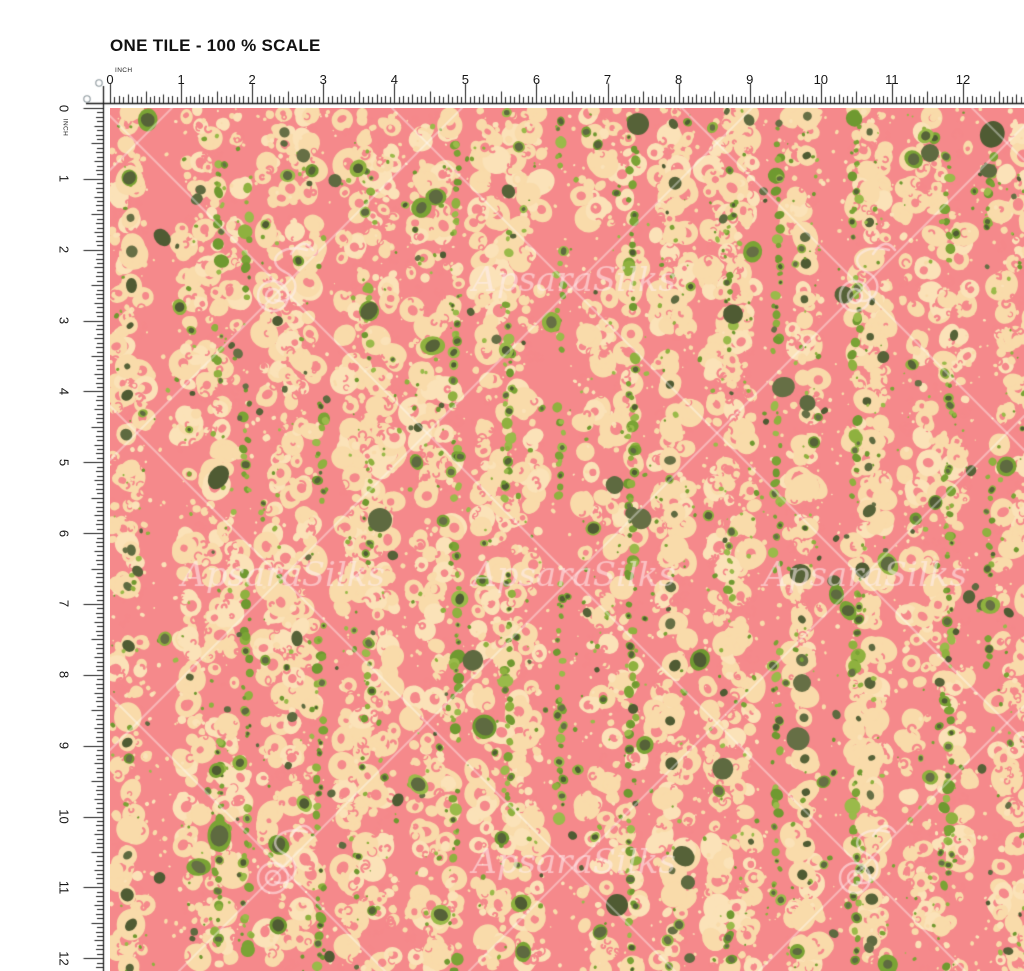 The image size is (1024, 971). I want to click on v-ruler-number: 1, so click(64, 179).